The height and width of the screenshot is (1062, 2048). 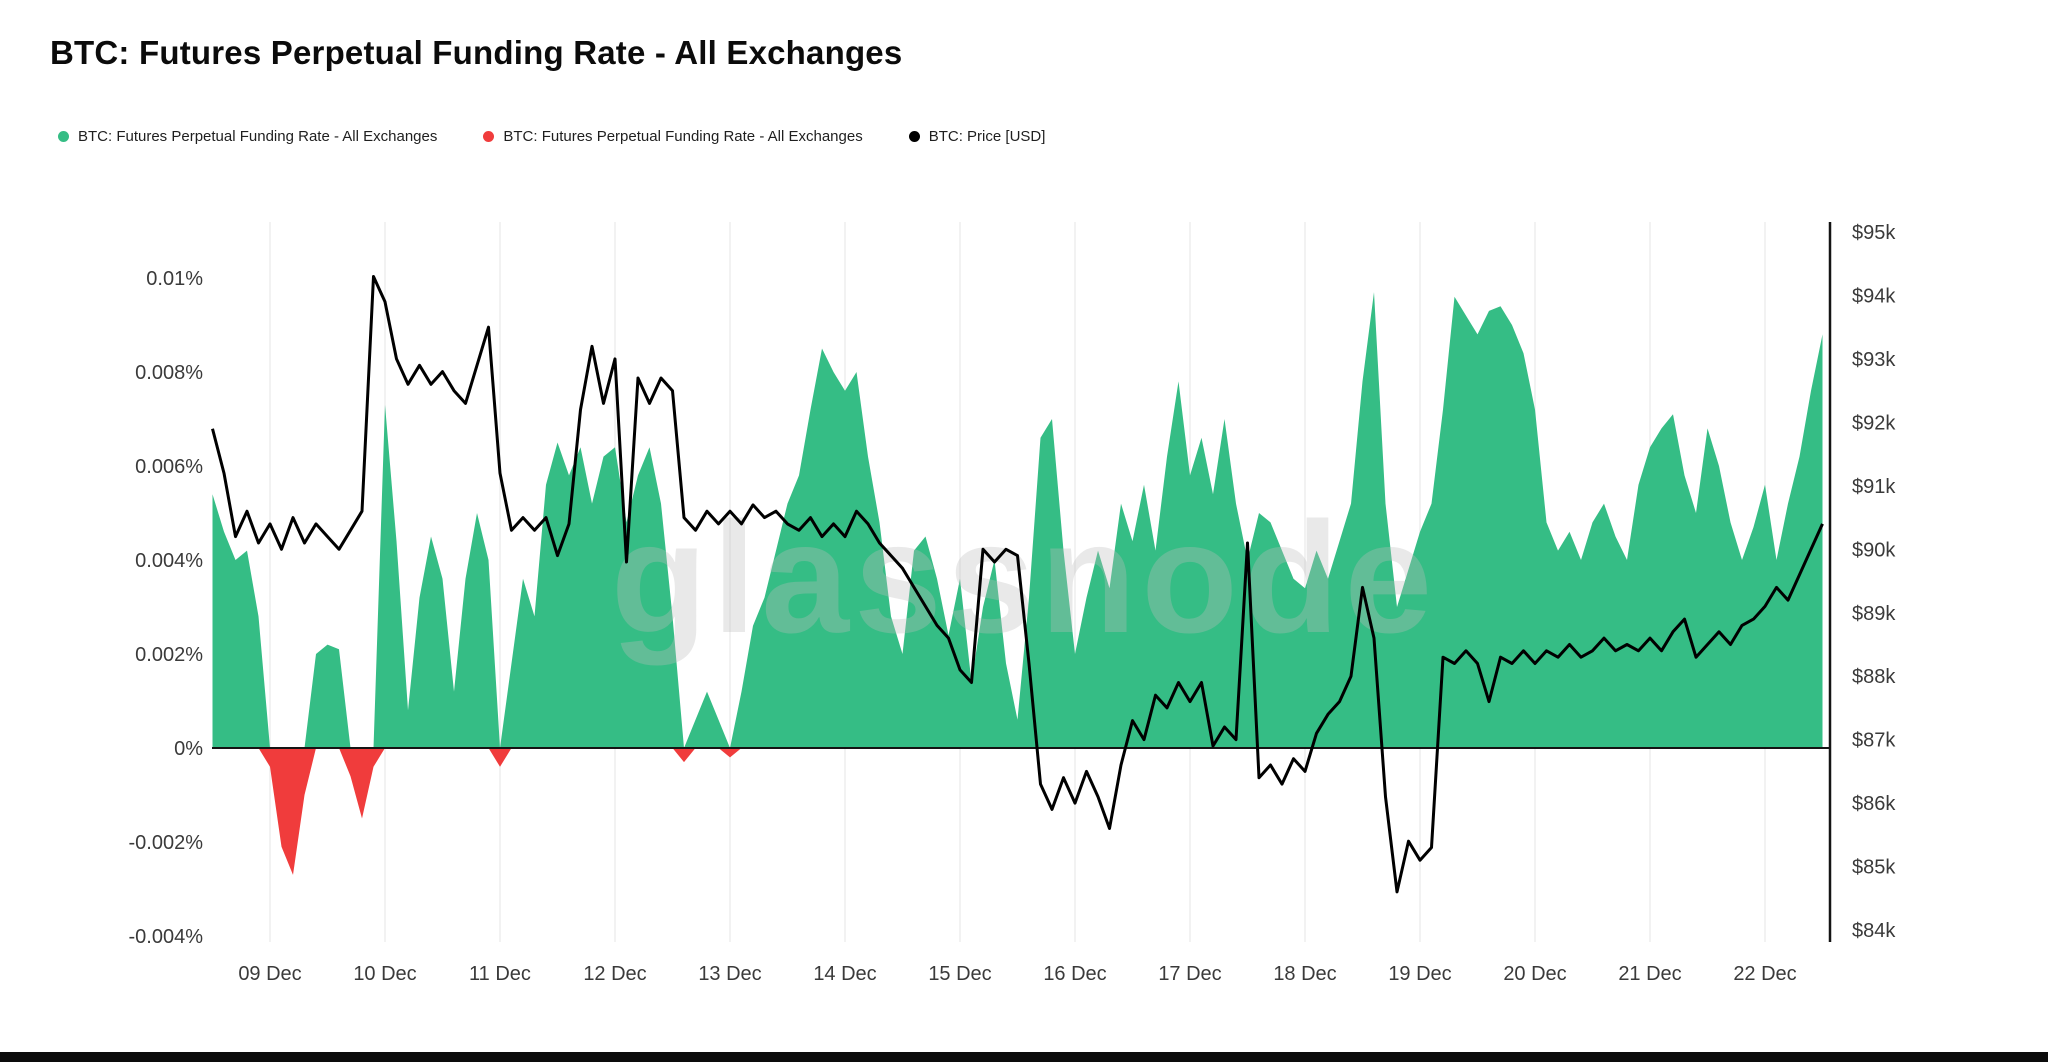 I want to click on glassnode-watermark: glassnode, so click(x=1024, y=578).